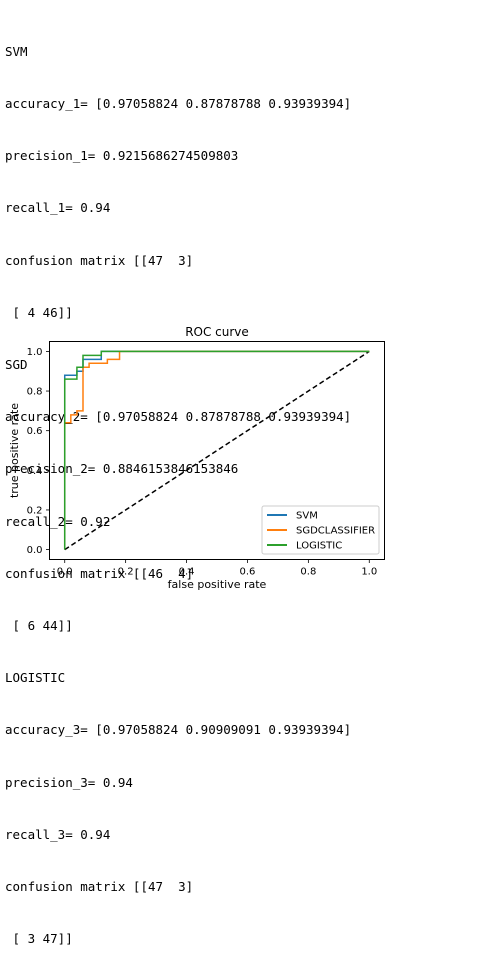  What do you see at coordinates (58, 208) in the screenshot?
I see `output-line: recall_1= 0.94` at bounding box center [58, 208].